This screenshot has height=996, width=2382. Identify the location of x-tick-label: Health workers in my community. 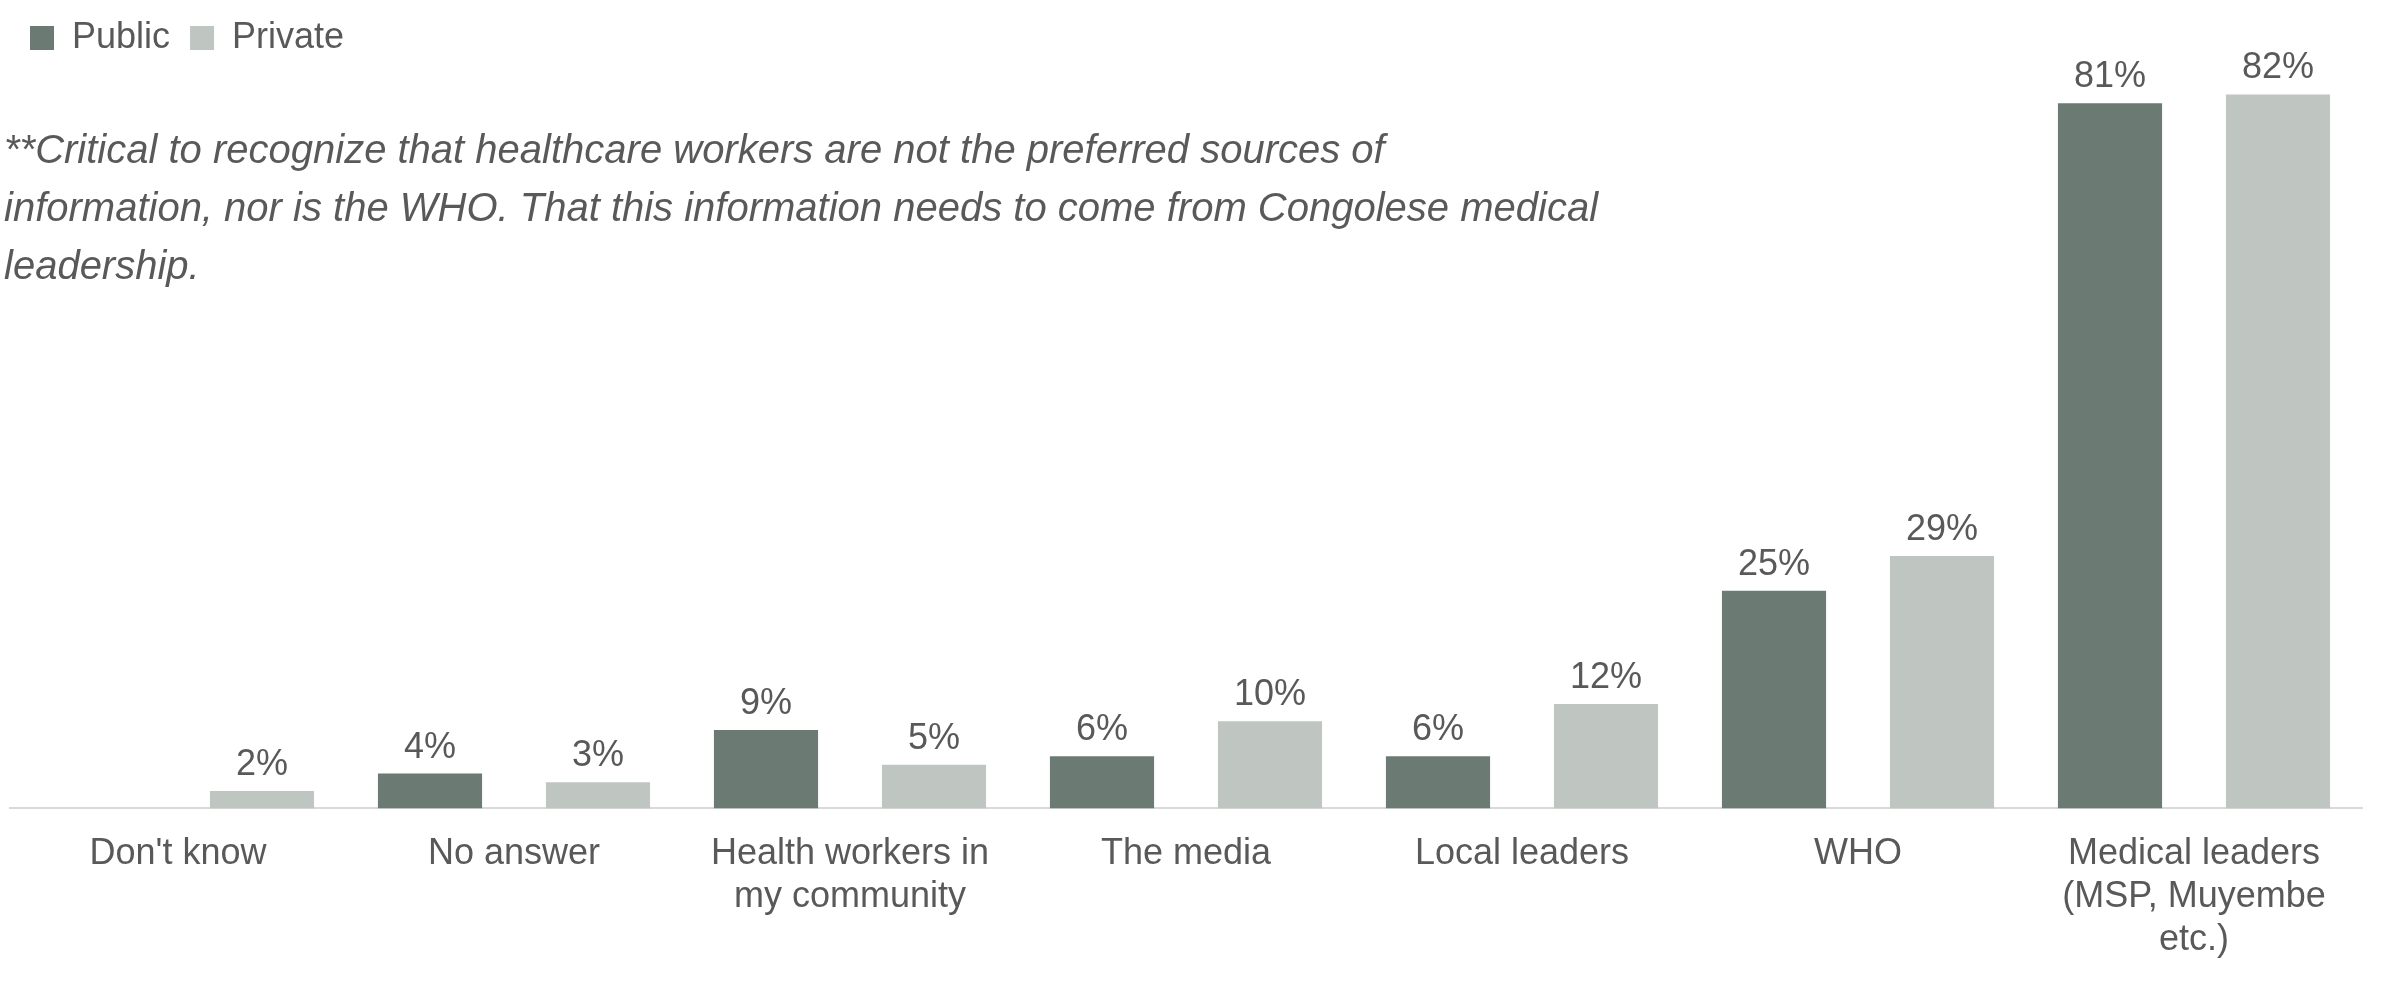
(850, 873).